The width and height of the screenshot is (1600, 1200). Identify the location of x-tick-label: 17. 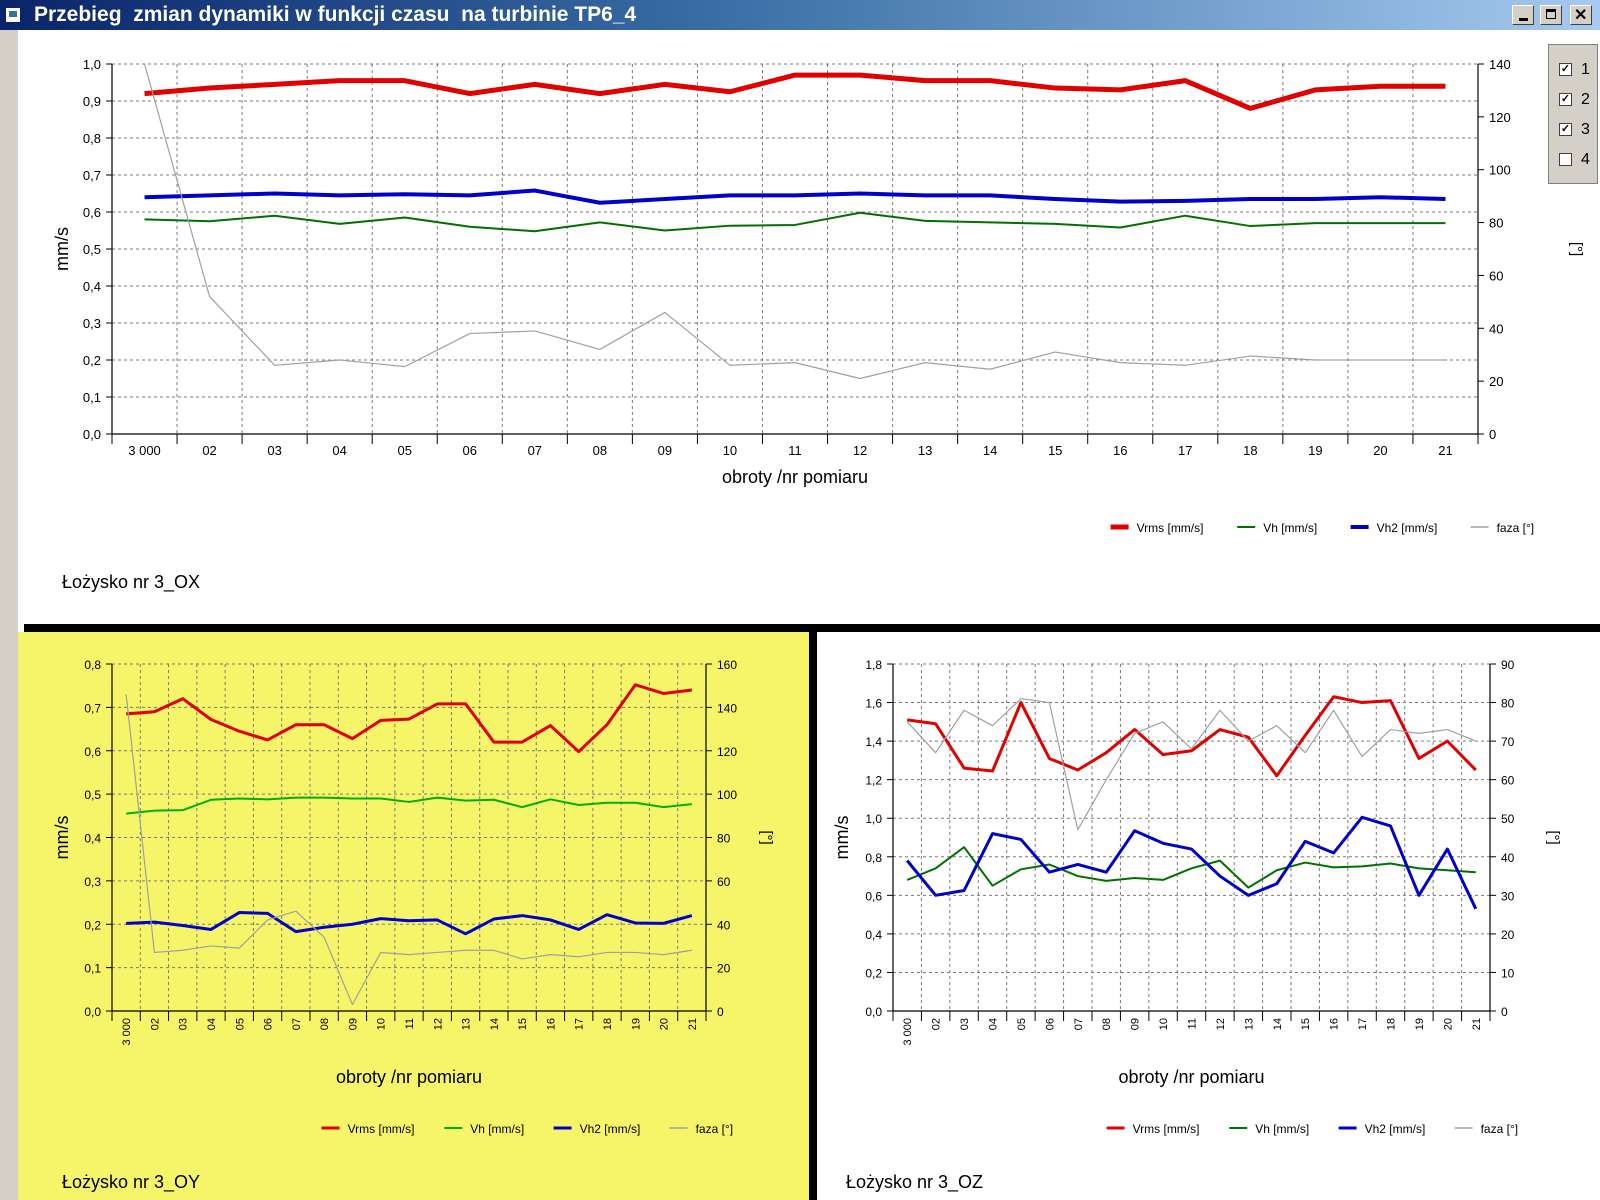
(1185, 450).